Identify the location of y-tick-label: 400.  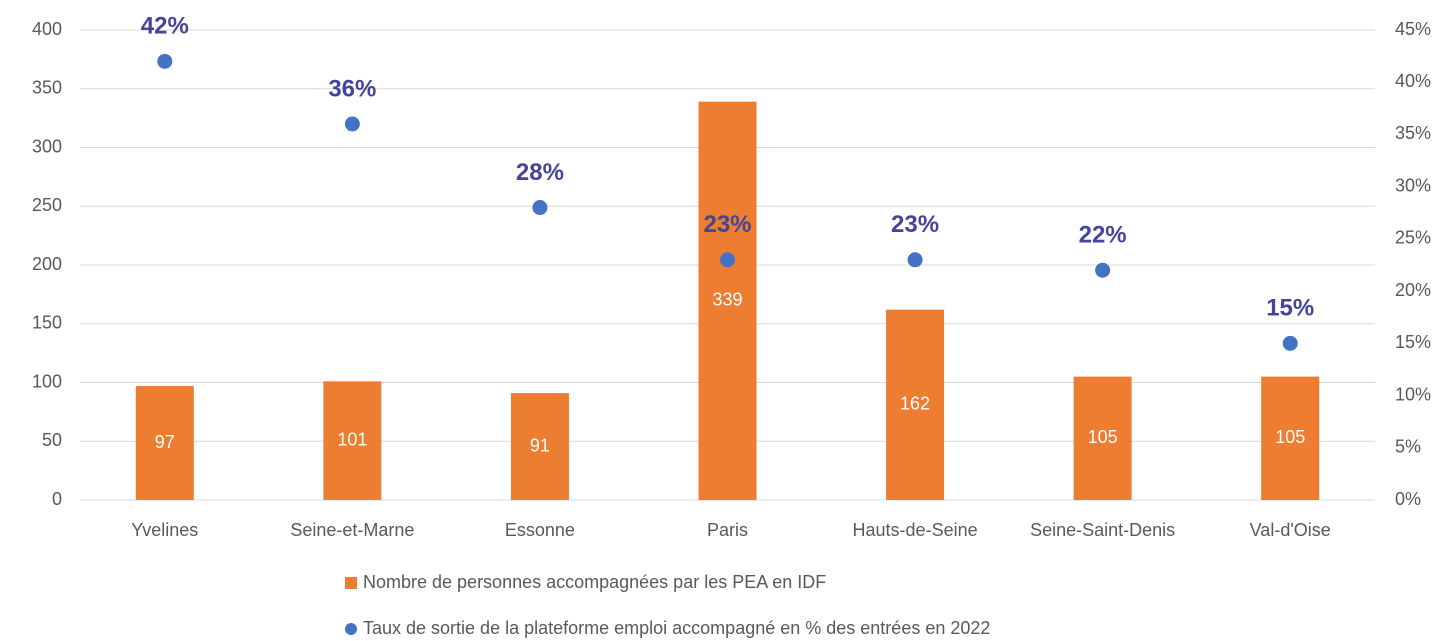
(47, 29).